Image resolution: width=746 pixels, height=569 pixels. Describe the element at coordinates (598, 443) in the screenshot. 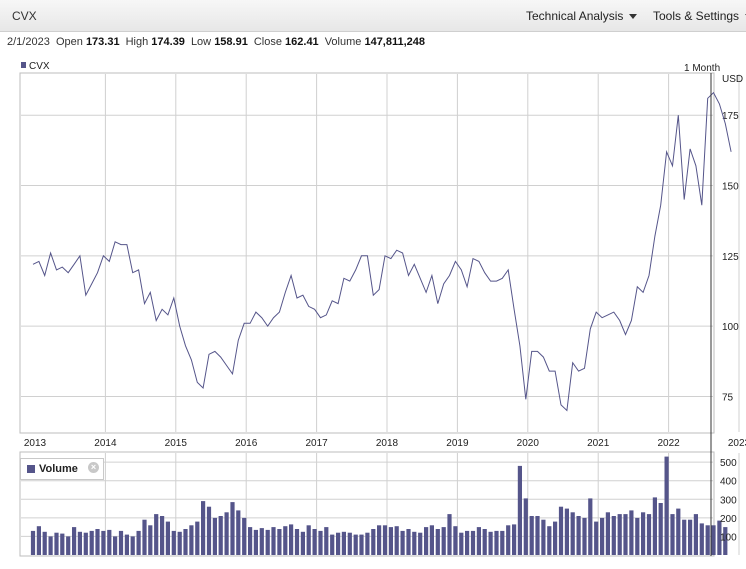

I see `x-tick-label: 2021` at that location.